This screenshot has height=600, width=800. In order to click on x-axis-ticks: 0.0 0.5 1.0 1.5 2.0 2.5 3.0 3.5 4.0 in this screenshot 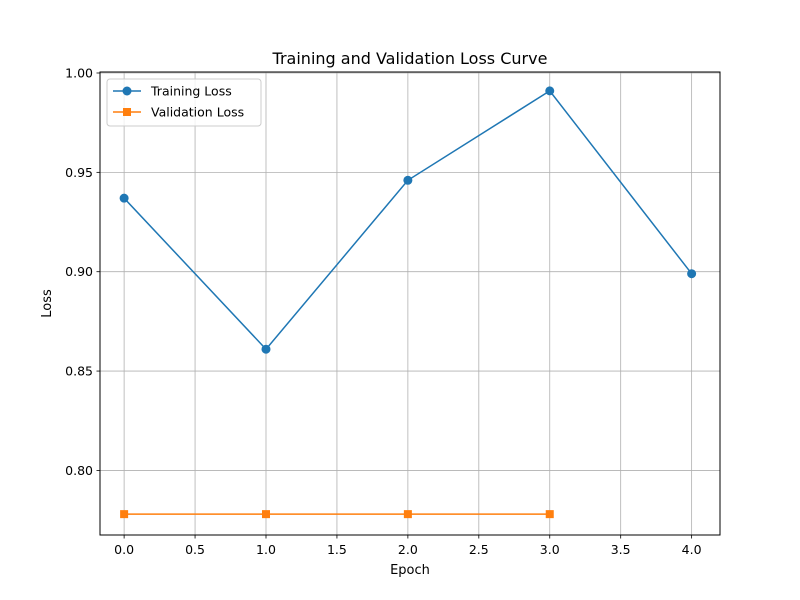, I will do `click(408, 546)`.